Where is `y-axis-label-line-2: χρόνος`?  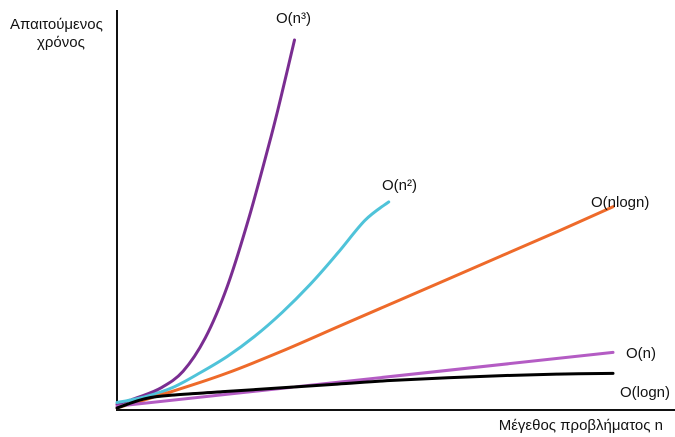 y-axis-label-line-2: χρόνος is located at coordinates (61, 42).